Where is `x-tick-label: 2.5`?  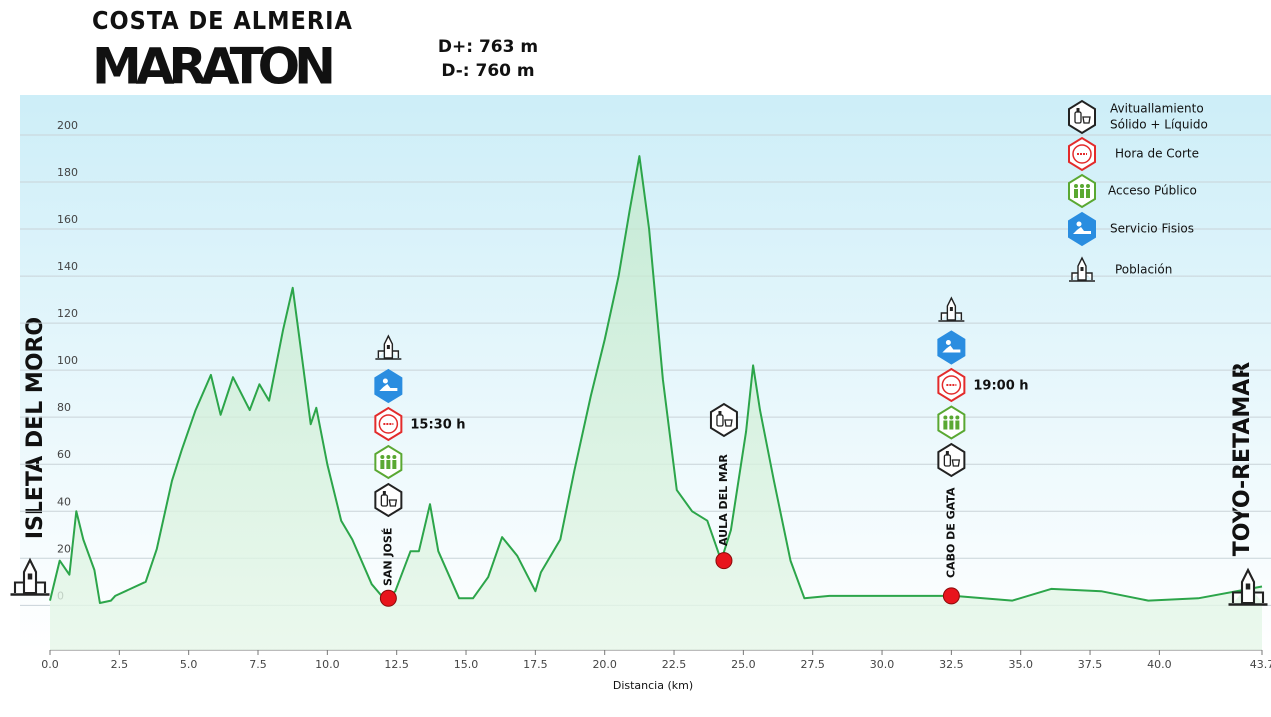
x-tick-label: 2.5 is located at coordinates (120, 664).